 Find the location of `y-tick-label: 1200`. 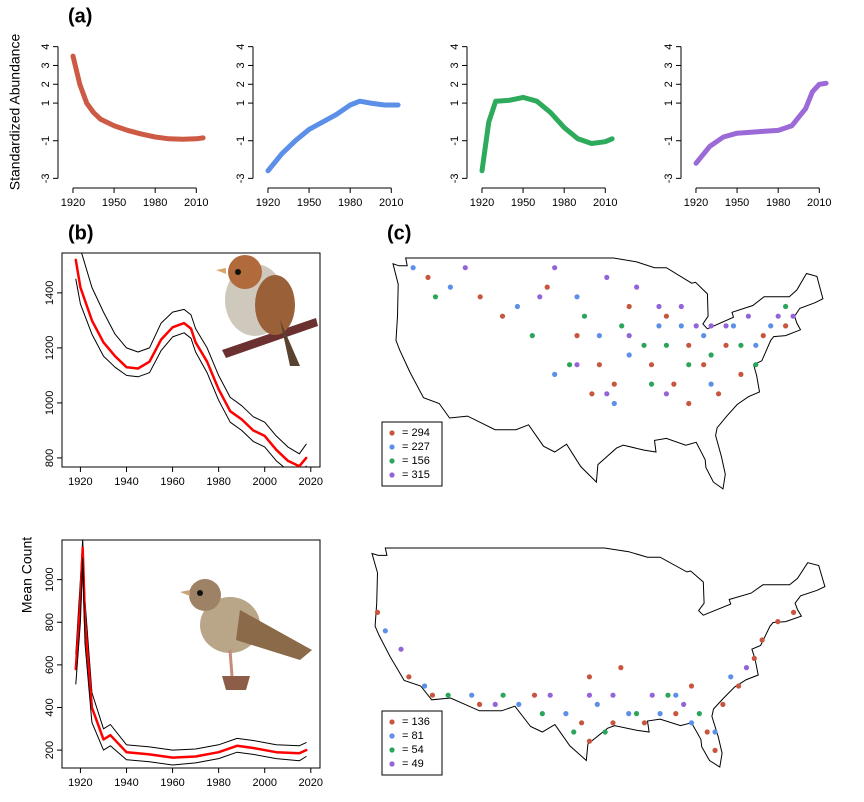

y-tick-label: 1200 is located at coordinates (50, 348).